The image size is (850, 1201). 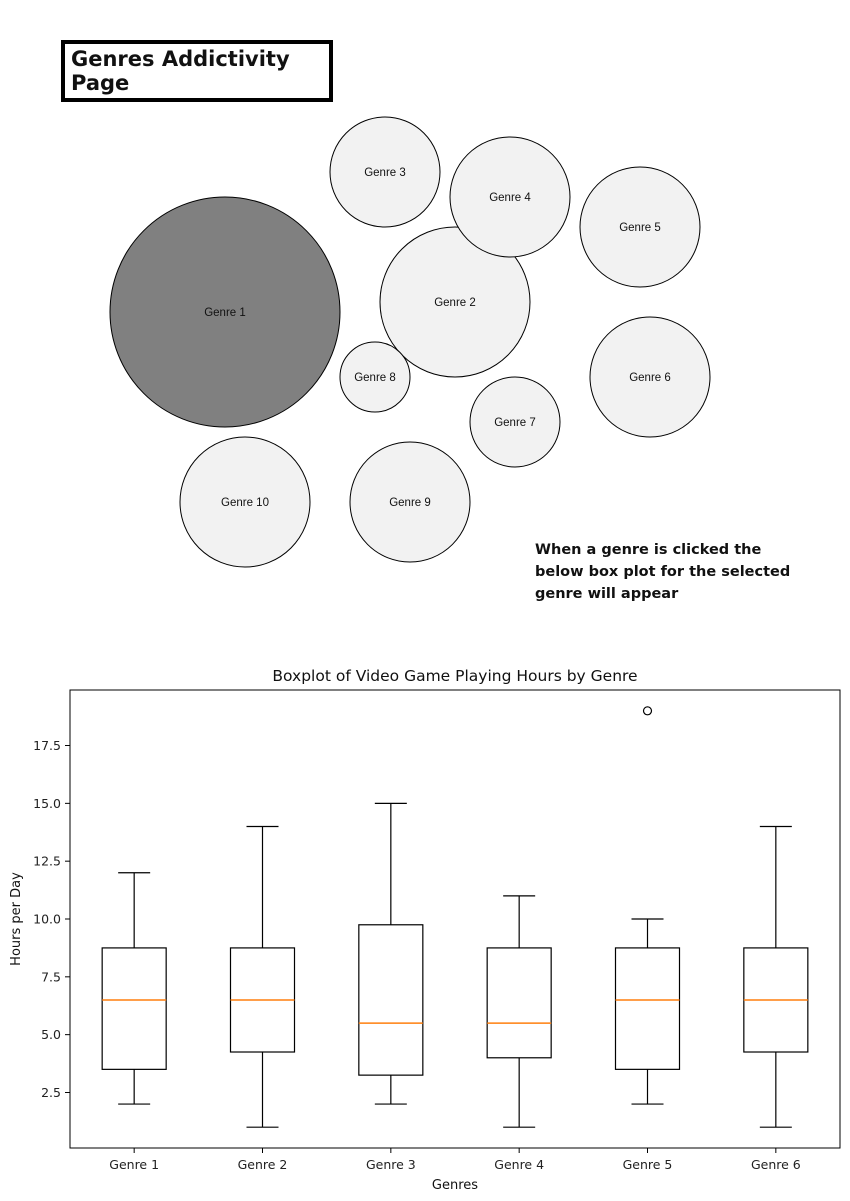 I want to click on bubble-genre-2: Genre 2, so click(x=455, y=302).